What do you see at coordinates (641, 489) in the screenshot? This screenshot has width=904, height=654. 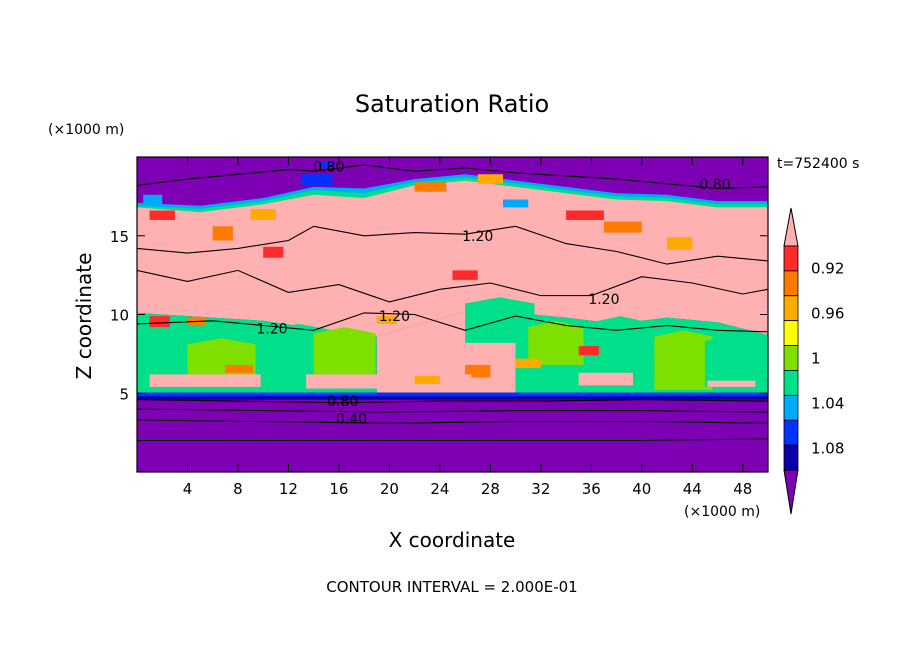 I see `x-tick-label: 40` at bounding box center [641, 489].